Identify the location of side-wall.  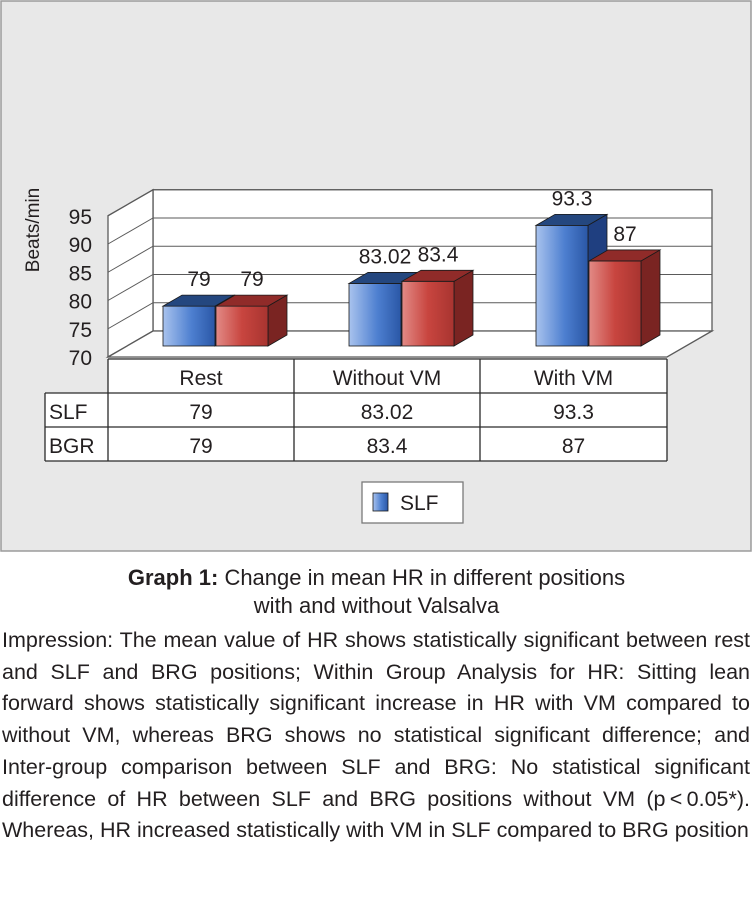
(130, 273).